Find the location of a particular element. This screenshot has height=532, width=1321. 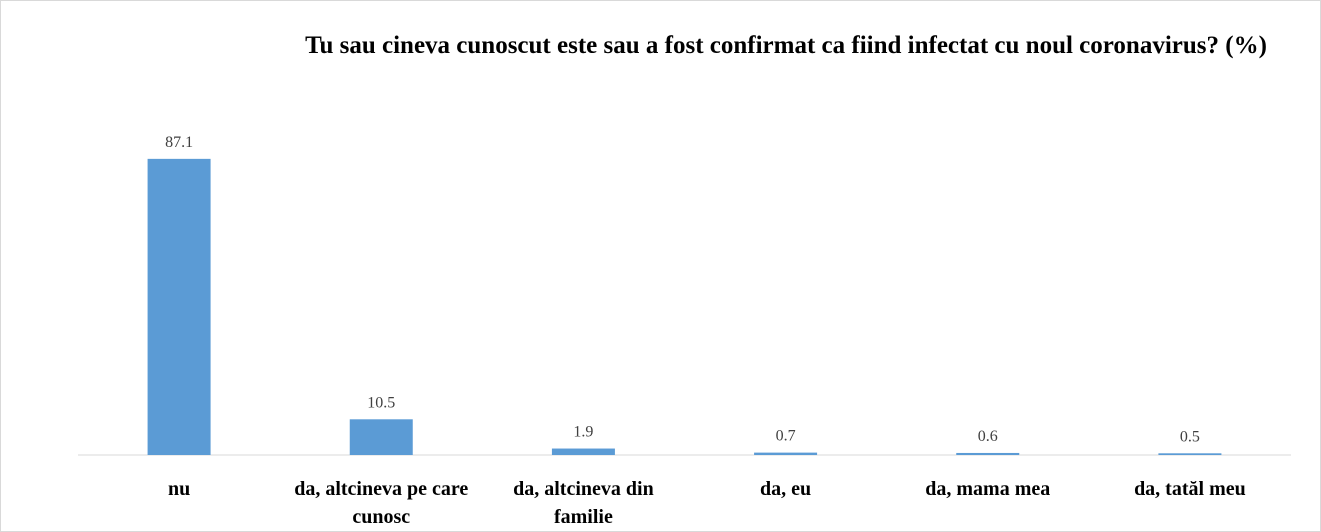

data-label: 0.5 is located at coordinates (1190, 436).